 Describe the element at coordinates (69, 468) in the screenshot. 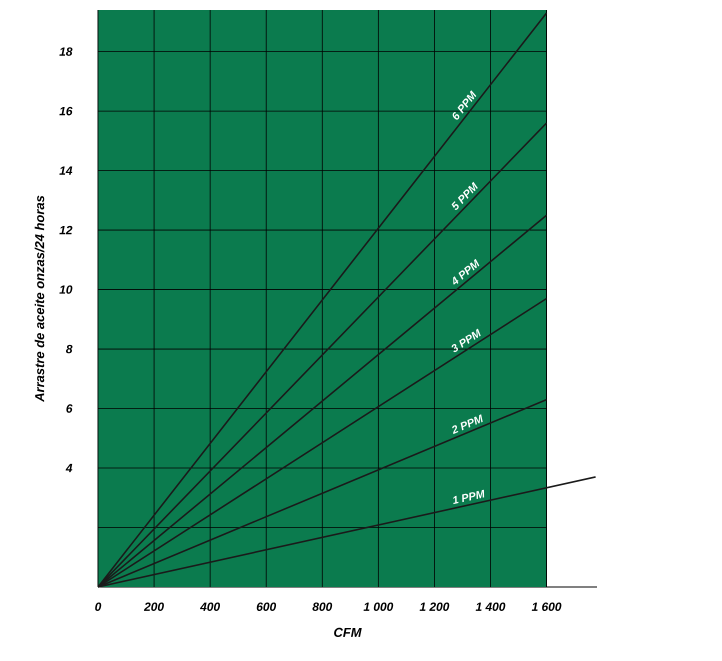

I see `y-tick-label: 4` at that location.